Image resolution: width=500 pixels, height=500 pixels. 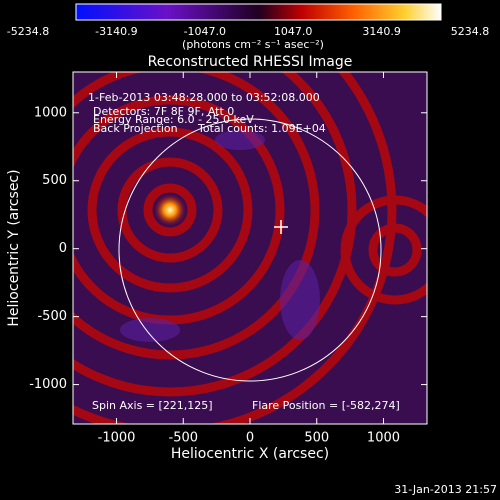 I want to click on colorbar-tick-label: -1047.0, so click(x=205, y=31).